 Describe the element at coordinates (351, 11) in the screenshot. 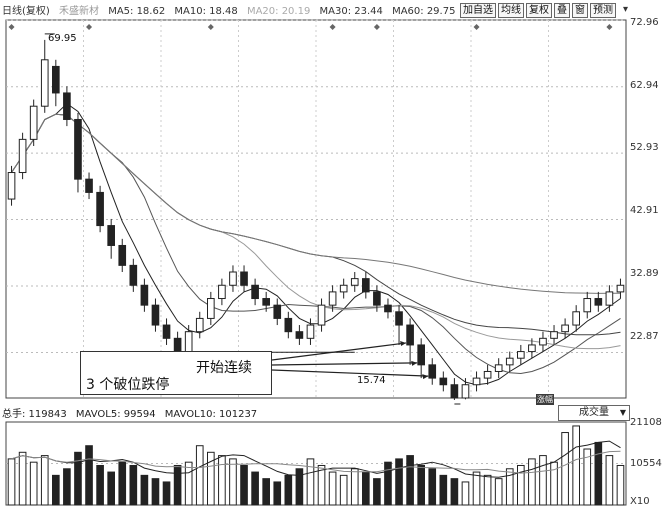

I see `ma30-value: MA30: 23.44` at that location.